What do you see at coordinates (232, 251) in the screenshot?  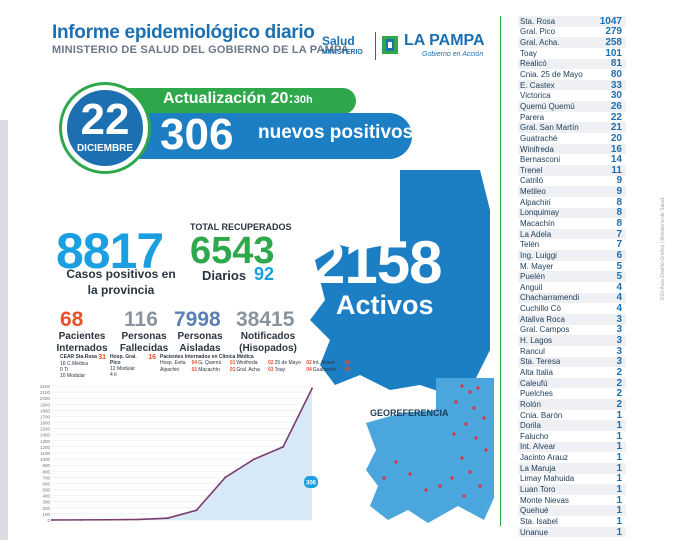 I see `recovered-value: 6543` at bounding box center [232, 251].